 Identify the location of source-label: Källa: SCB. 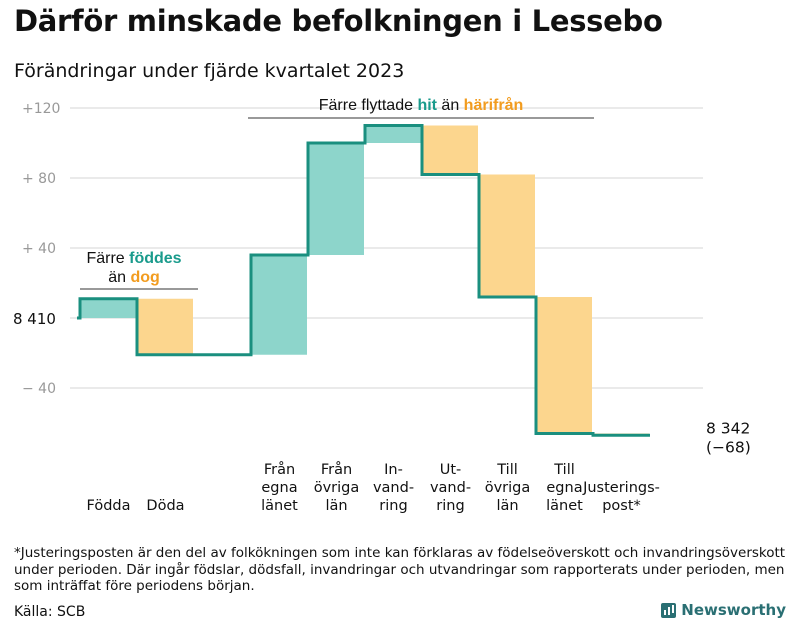
(50, 612).